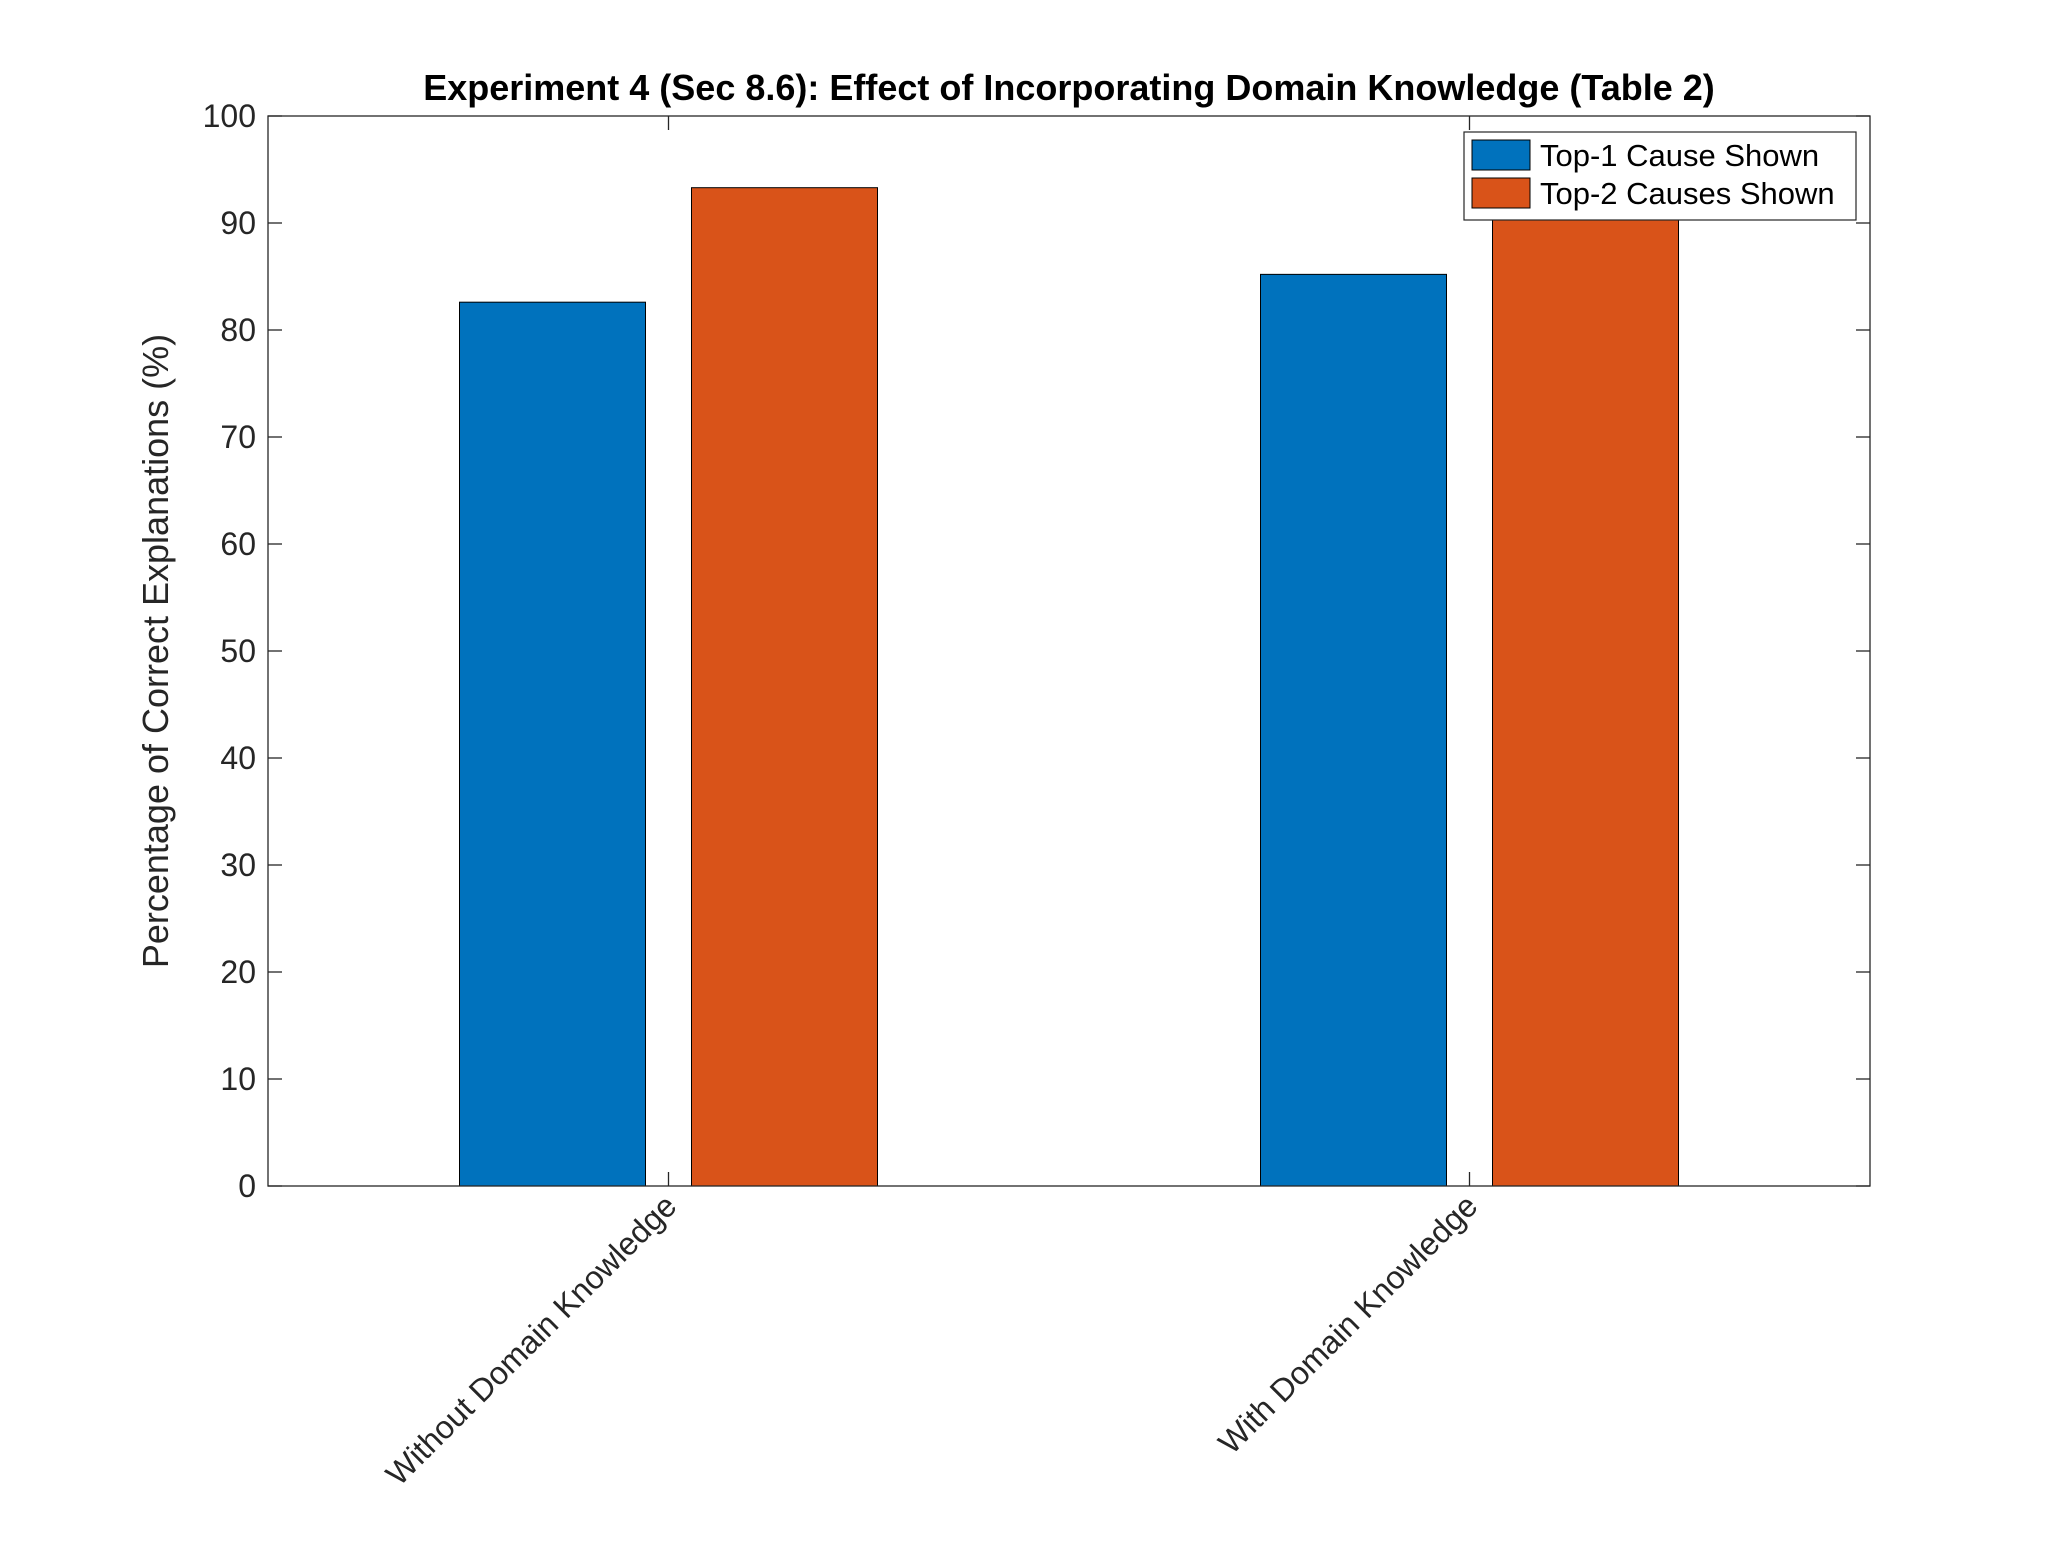 This screenshot has height=1541, width=2048. What do you see at coordinates (238, 330) in the screenshot?
I see `y-tick-label-80: 80` at bounding box center [238, 330].